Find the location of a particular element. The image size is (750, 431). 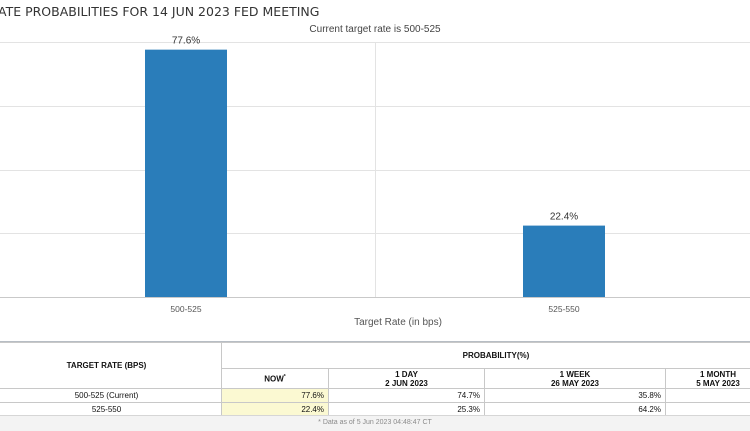

probability-header: PROBABILITY(%) is located at coordinates (486, 356).